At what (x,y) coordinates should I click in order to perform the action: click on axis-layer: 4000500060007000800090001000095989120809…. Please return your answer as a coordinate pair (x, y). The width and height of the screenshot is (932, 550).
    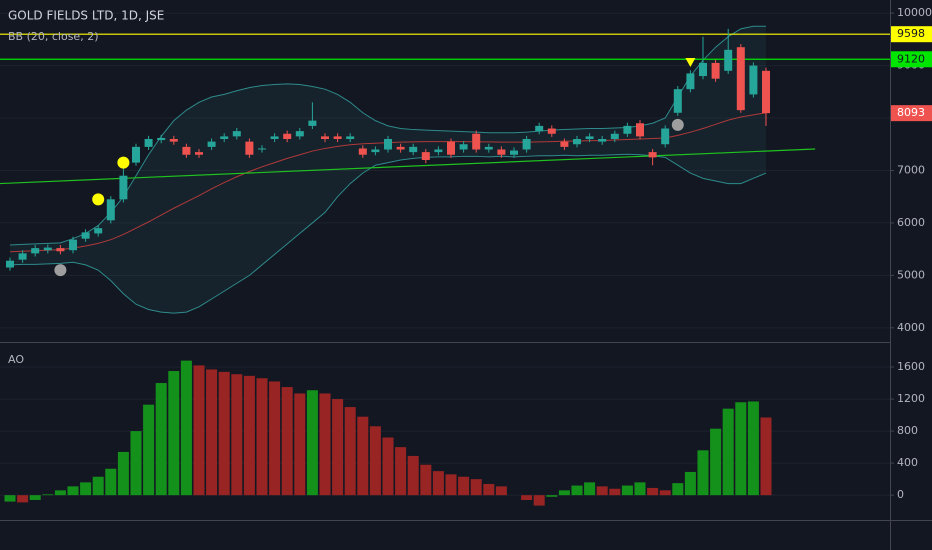
    Looking at the image, I should click on (911, 253).